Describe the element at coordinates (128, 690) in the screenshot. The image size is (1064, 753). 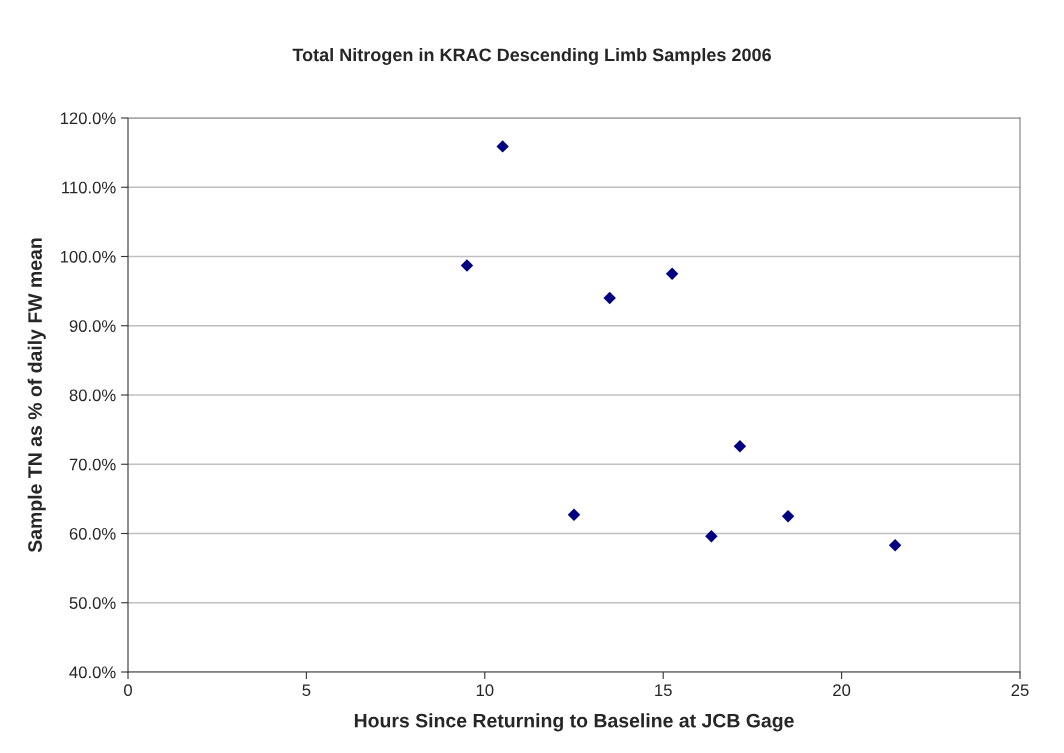
I see `x-tick-label: 0` at that location.